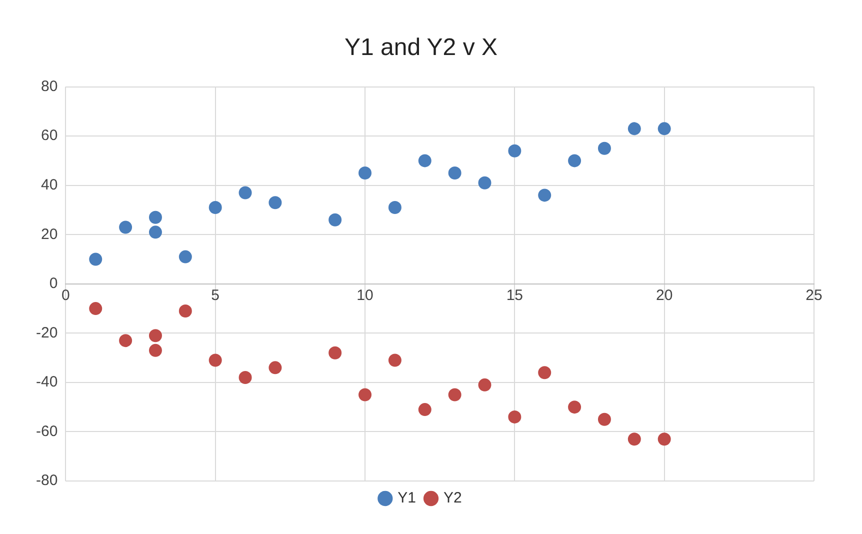 This screenshot has height=534, width=862. What do you see at coordinates (49, 185) in the screenshot?
I see `y-tick-label: 40` at bounding box center [49, 185].